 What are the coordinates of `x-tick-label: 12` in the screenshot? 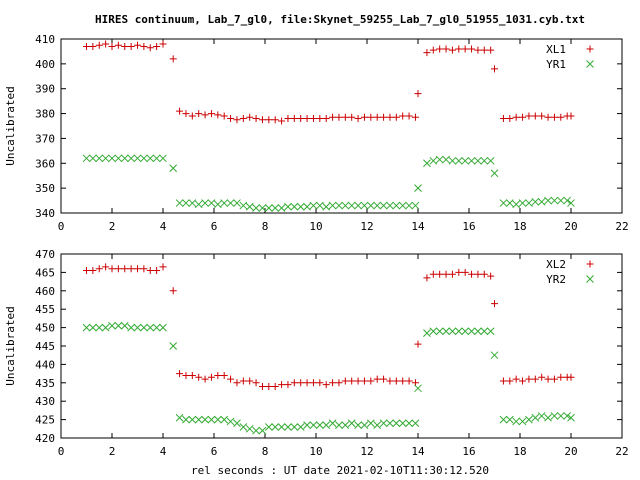 It's located at (366, 451).